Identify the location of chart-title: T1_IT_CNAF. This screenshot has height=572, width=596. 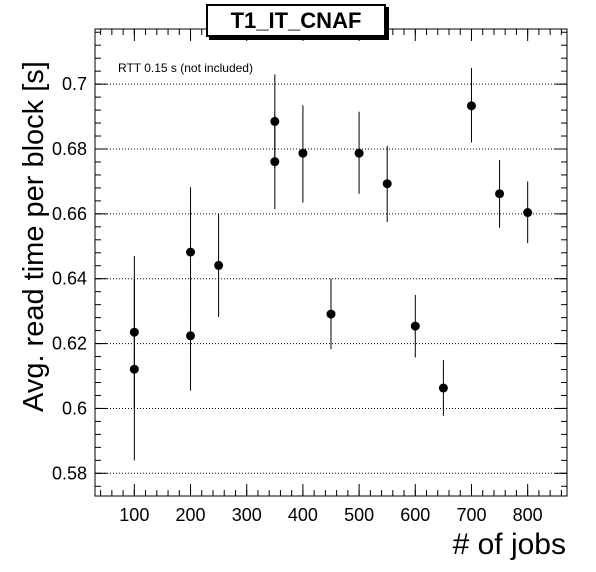
(296, 20).